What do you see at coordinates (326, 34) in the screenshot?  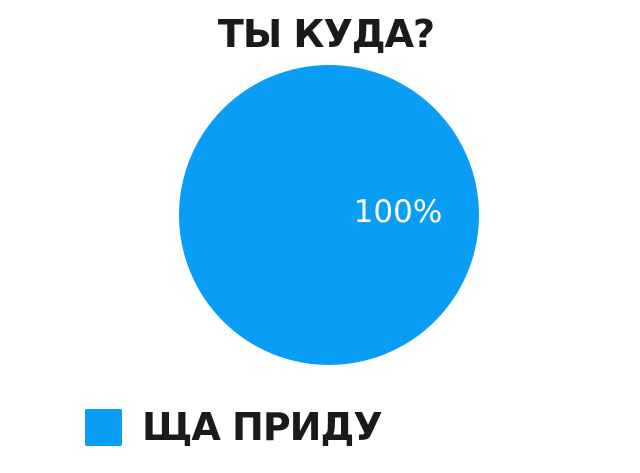 I see `chart-title: ТЫ КУДА?` at bounding box center [326, 34].